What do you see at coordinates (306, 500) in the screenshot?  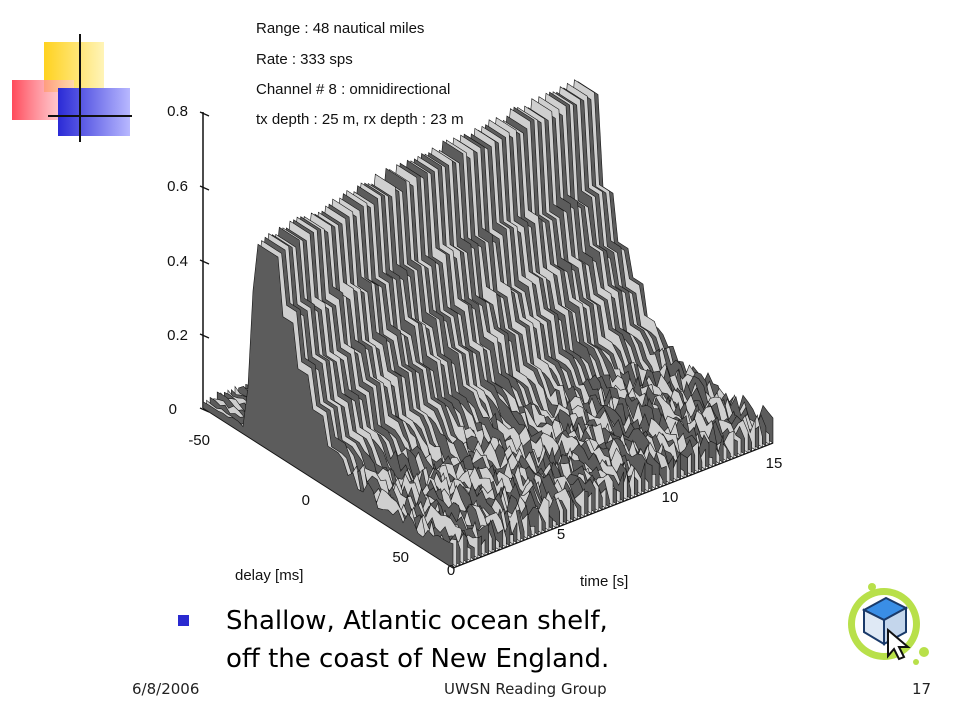 I see `delay-tick-0: 0` at bounding box center [306, 500].